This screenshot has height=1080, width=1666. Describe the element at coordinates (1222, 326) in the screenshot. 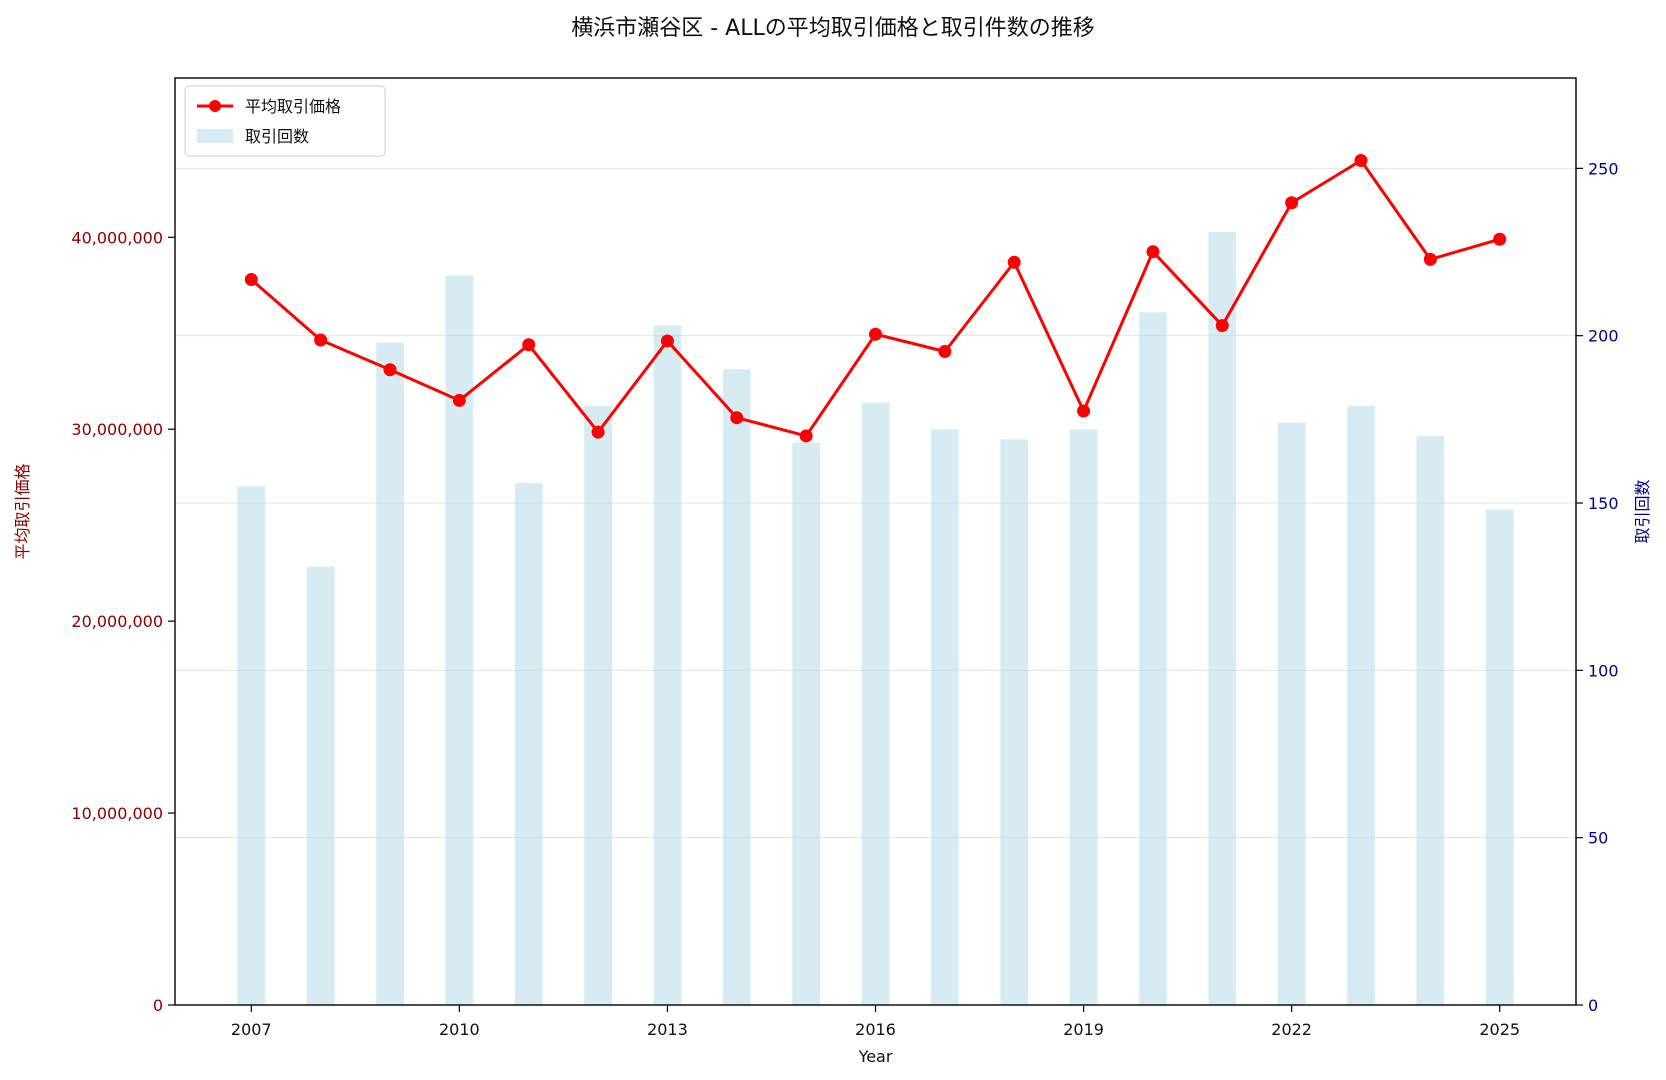

I see `price-point-2021` at that location.